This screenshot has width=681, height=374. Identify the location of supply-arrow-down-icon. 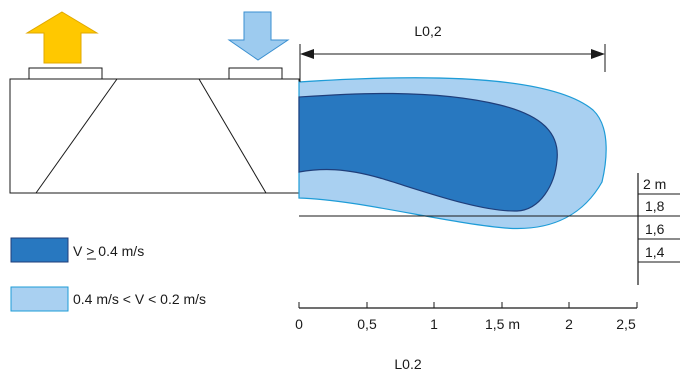
(258, 36).